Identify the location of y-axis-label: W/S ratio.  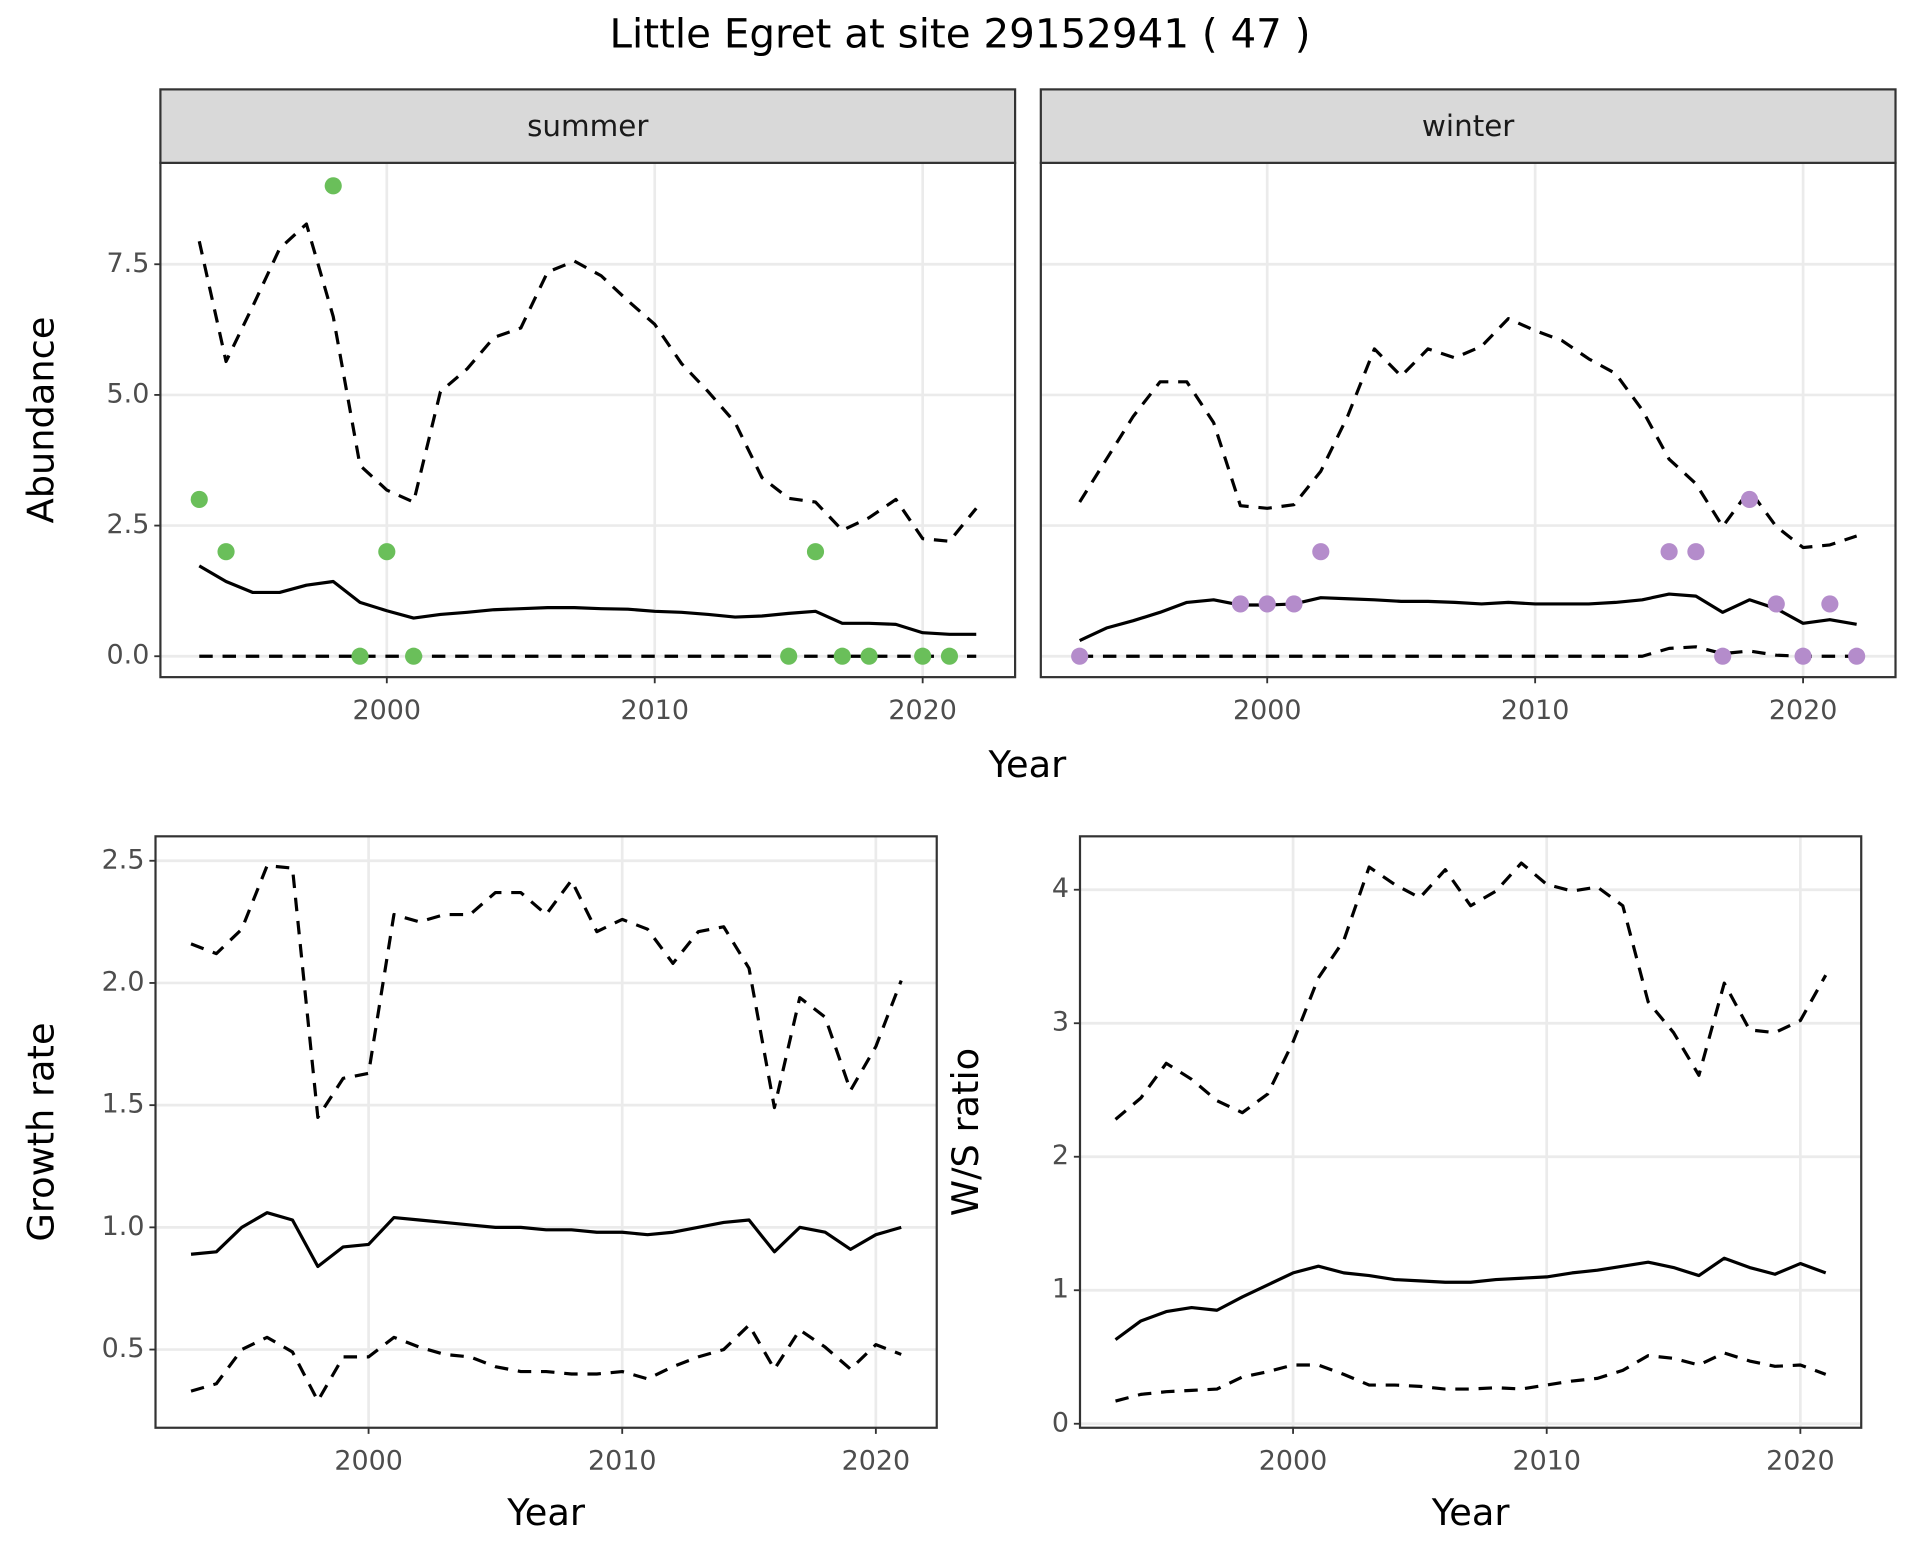
(965, 1132).